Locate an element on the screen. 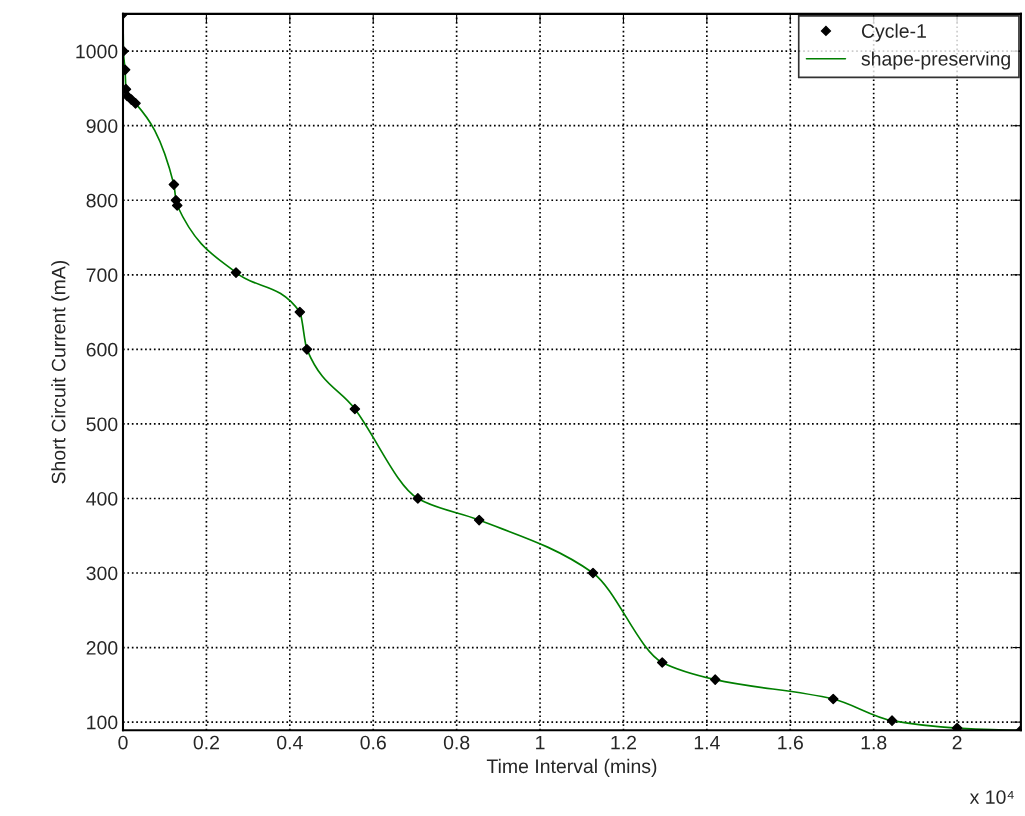  y-tick-label: 700 is located at coordinates (102, 275).